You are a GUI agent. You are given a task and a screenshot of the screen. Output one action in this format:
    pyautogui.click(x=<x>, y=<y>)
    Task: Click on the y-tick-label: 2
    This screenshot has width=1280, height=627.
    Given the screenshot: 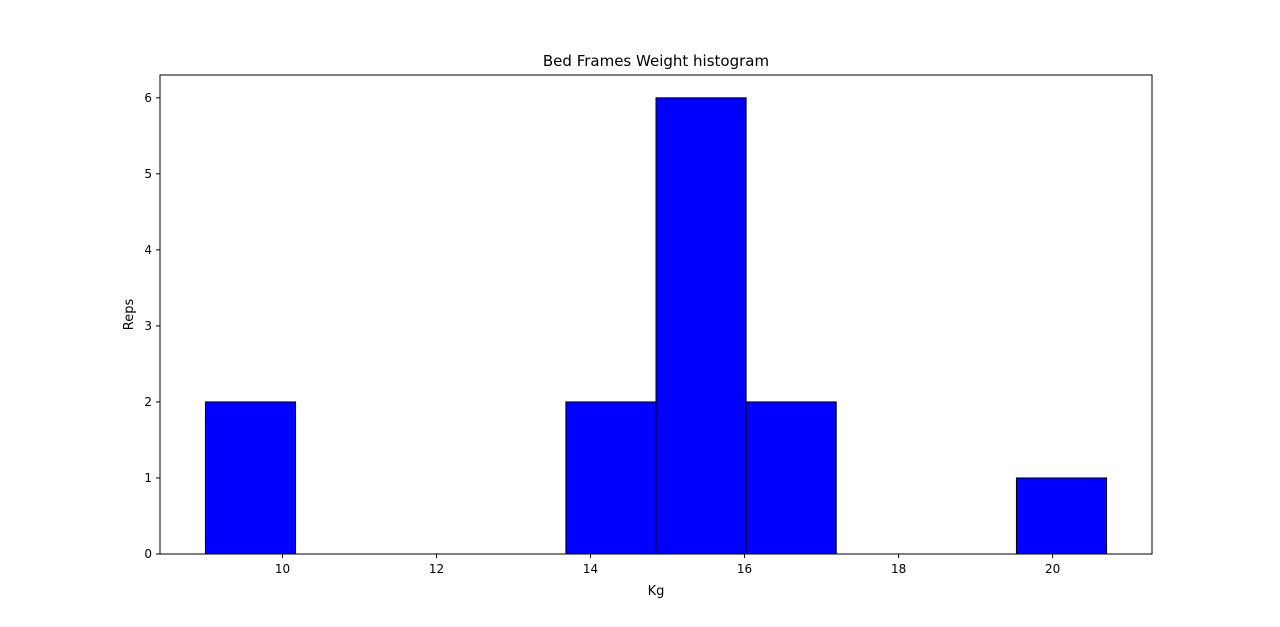 What is the action you would take?
    pyautogui.click(x=148, y=402)
    